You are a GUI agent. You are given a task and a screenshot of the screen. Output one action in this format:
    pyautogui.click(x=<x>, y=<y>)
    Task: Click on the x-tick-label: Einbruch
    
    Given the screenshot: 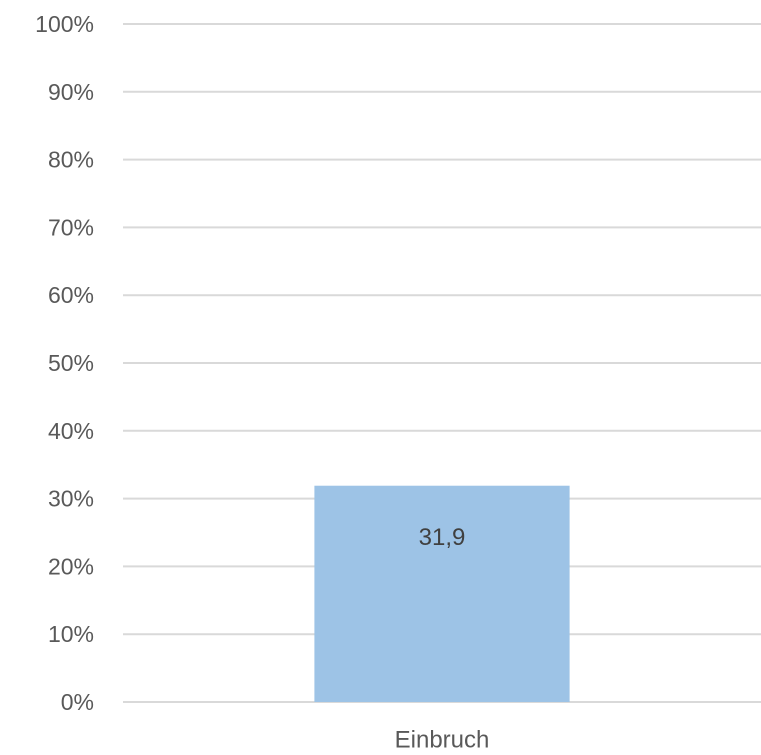 What is the action you would take?
    pyautogui.click(x=442, y=740)
    